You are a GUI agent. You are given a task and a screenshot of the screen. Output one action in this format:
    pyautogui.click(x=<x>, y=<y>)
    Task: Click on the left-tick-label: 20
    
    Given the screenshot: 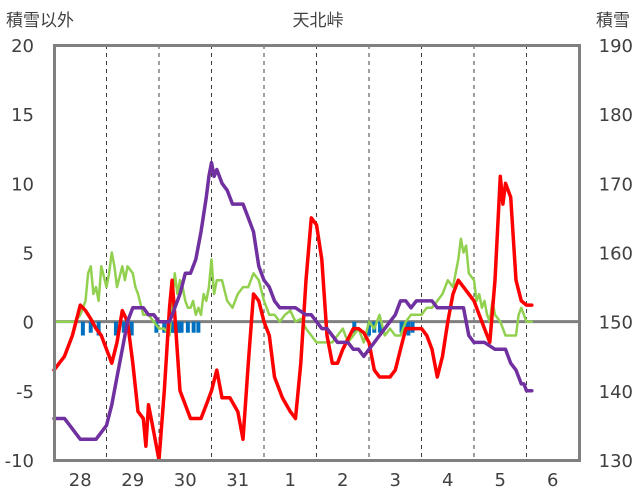 What is the action you would take?
    pyautogui.click(x=22, y=46)
    